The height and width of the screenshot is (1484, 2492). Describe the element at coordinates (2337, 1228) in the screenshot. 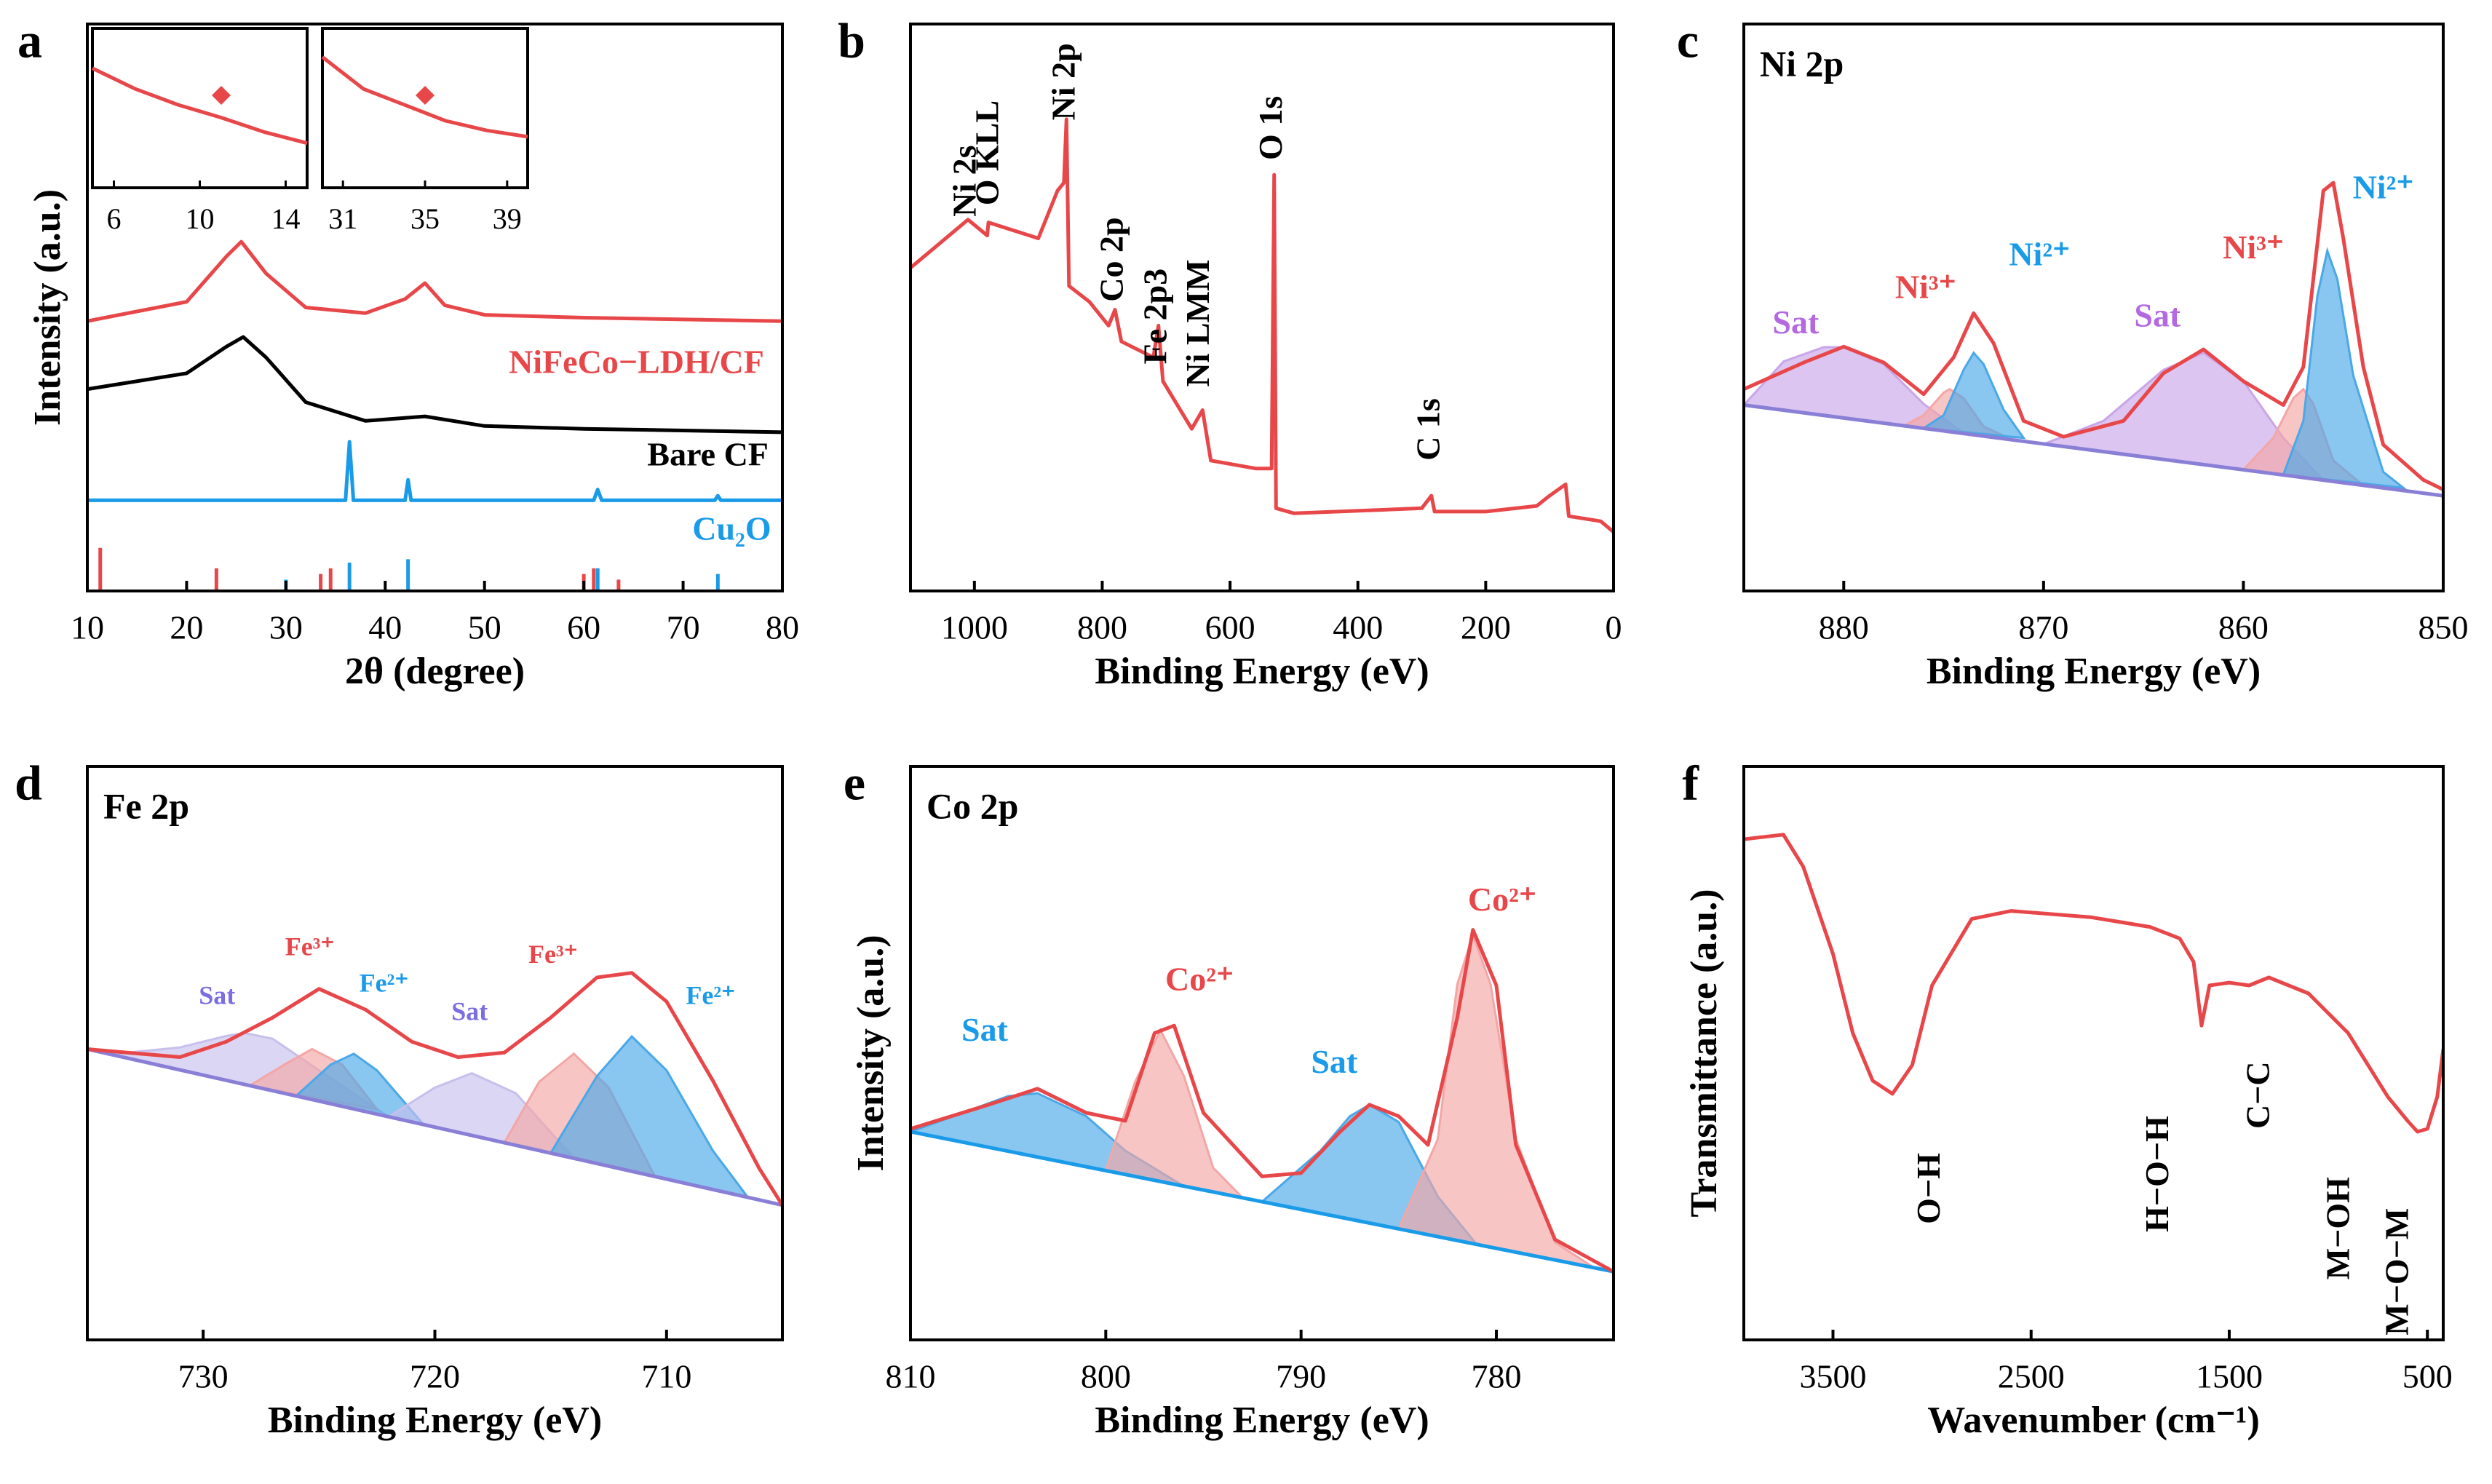

I see `annotation: M−OH` at that location.